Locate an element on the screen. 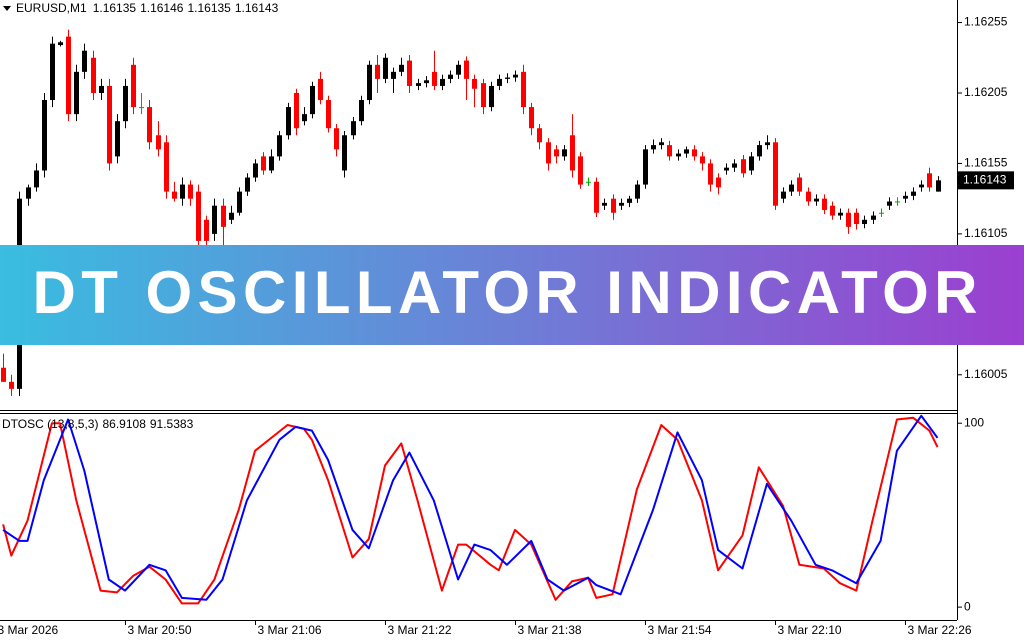  menu-arrow is located at coordinates (7, 8).